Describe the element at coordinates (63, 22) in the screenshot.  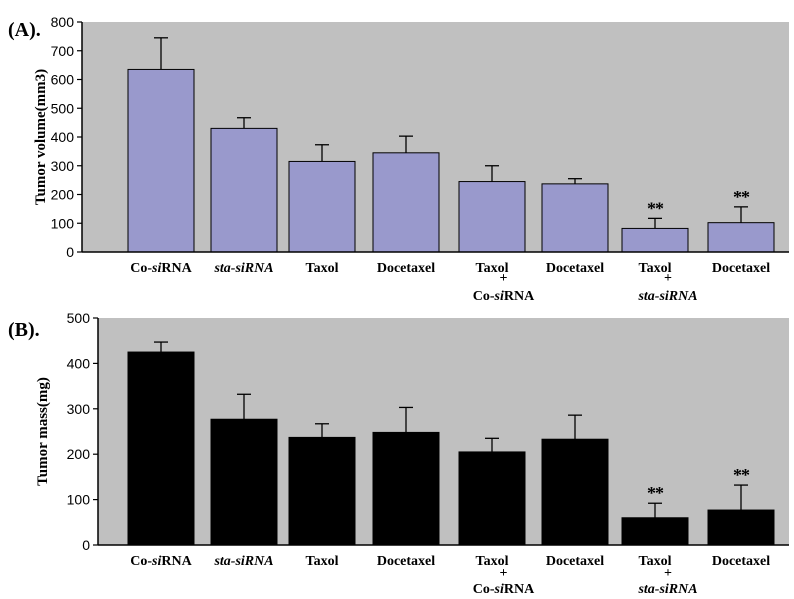
I see `y-tick-label: 800` at that location.